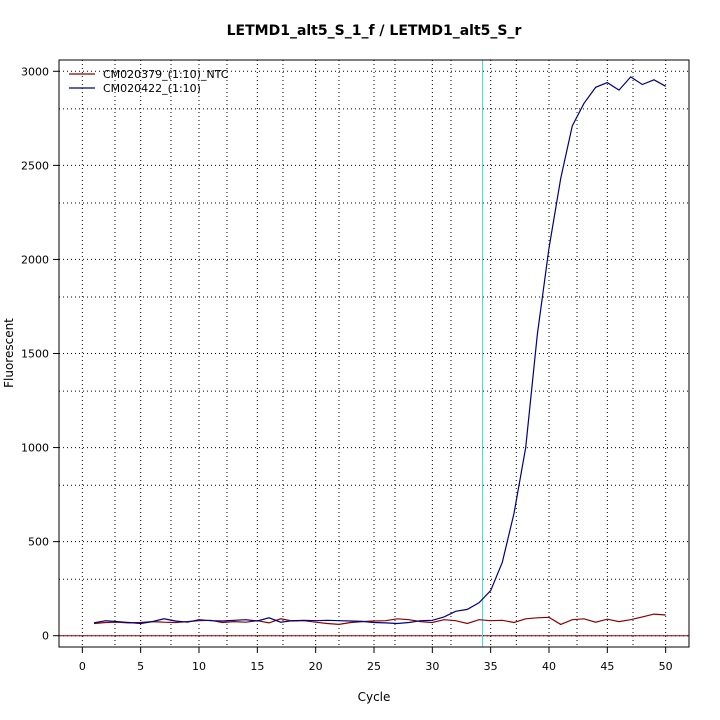 Image resolution: width=720 pixels, height=720 pixels. What do you see at coordinates (199, 666) in the screenshot?
I see `x-tick-label: 10` at bounding box center [199, 666].